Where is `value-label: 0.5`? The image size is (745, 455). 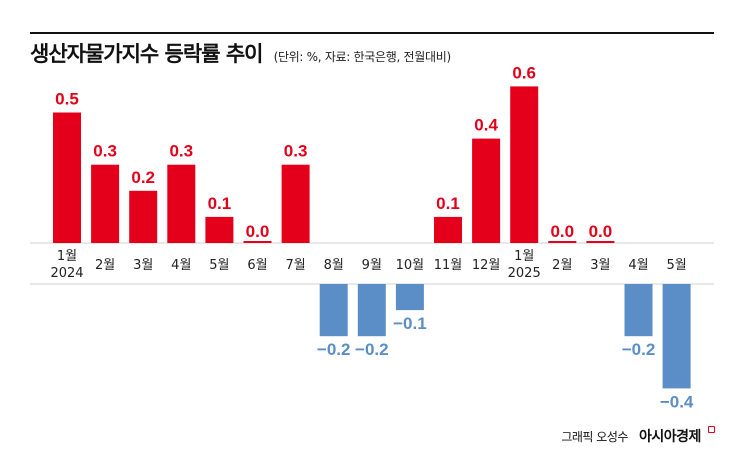 value-label: 0.5 is located at coordinates (67, 99).